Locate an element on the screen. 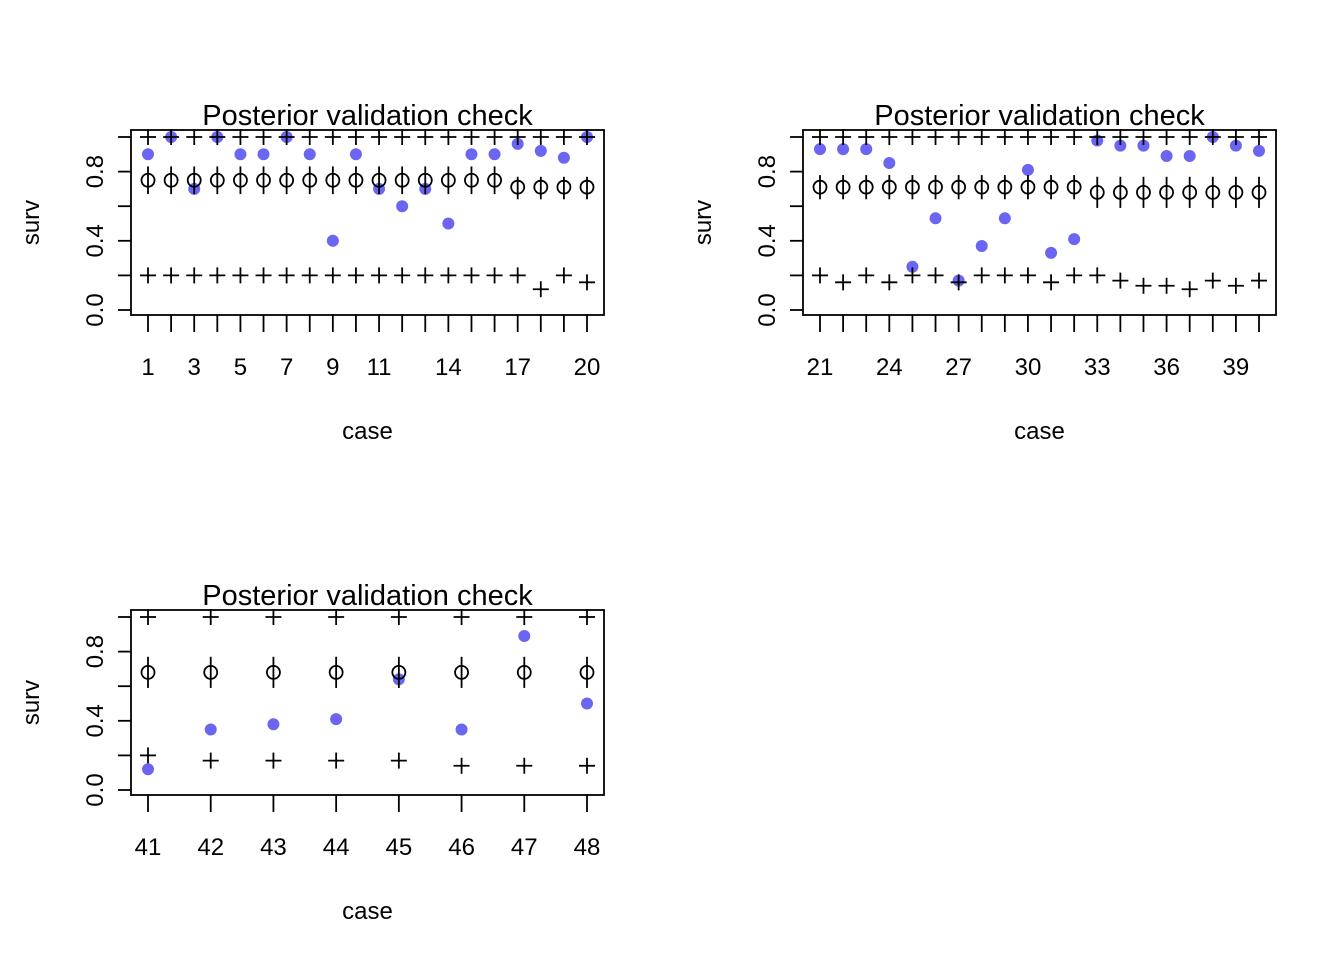  y-tick-label: 0.0 is located at coordinates (767, 309).